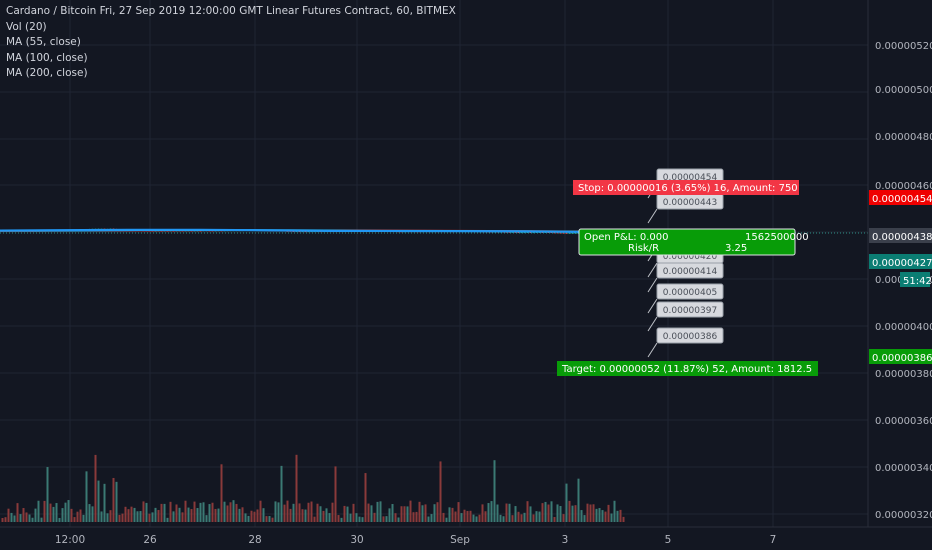  What do you see at coordinates (70, 540) in the screenshot?
I see `x-tick-label: 12:00` at bounding box center [70, 540].